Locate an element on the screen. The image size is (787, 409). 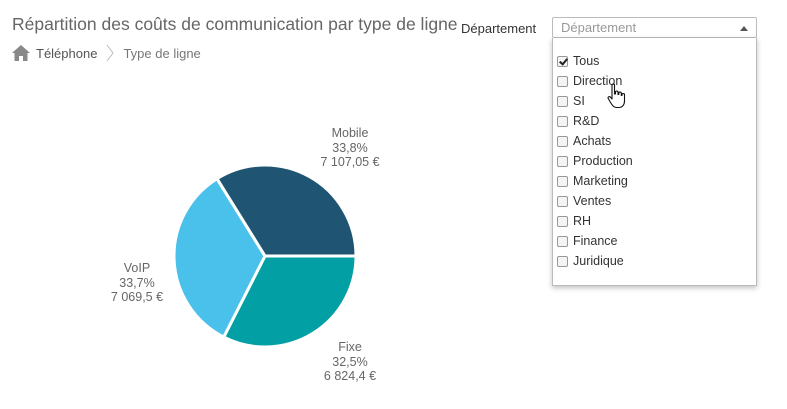
checkbox-rd is located at coordinates (562, 121).